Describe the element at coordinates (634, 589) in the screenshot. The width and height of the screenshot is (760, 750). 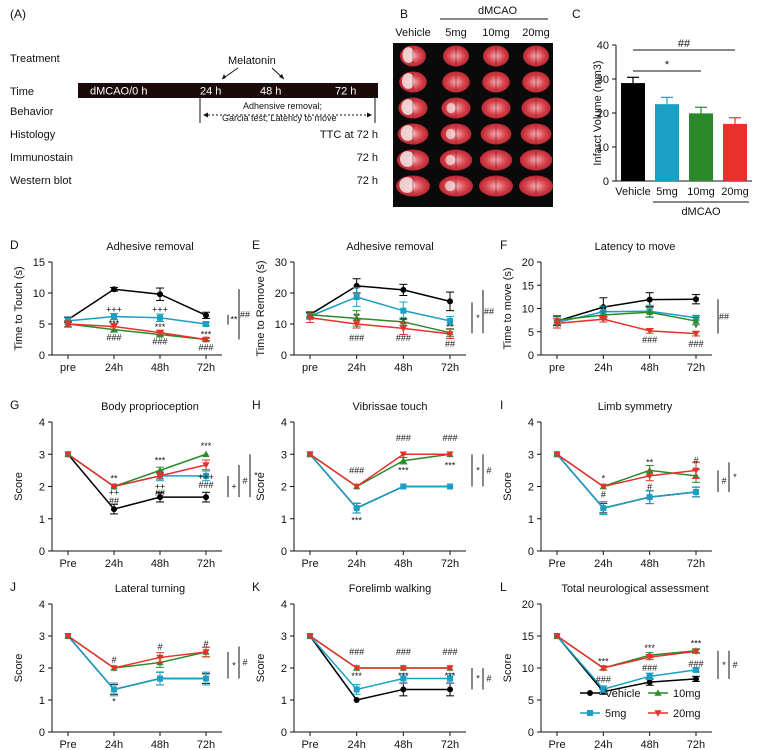
I see `chart-title: Total neurological assessment` at that location.